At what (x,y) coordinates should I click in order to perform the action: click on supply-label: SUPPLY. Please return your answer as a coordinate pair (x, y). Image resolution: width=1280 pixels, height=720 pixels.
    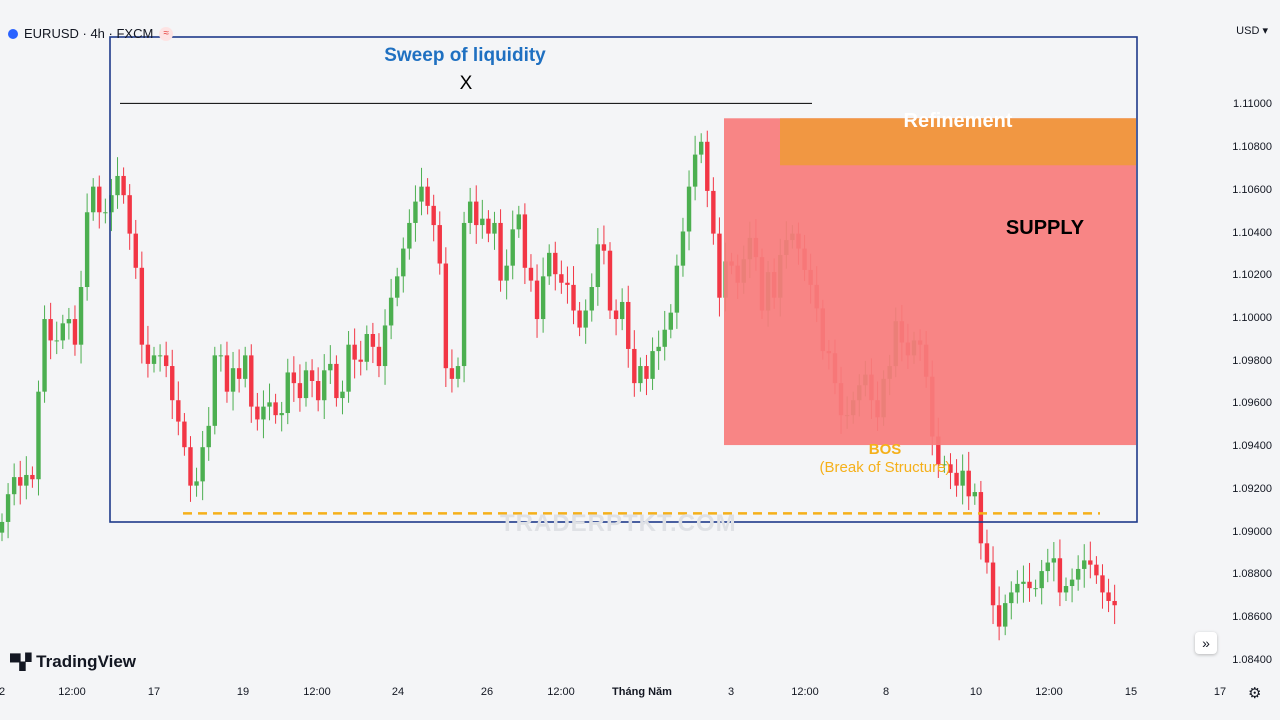
    Looking at the image, I should click on (1045, 228).